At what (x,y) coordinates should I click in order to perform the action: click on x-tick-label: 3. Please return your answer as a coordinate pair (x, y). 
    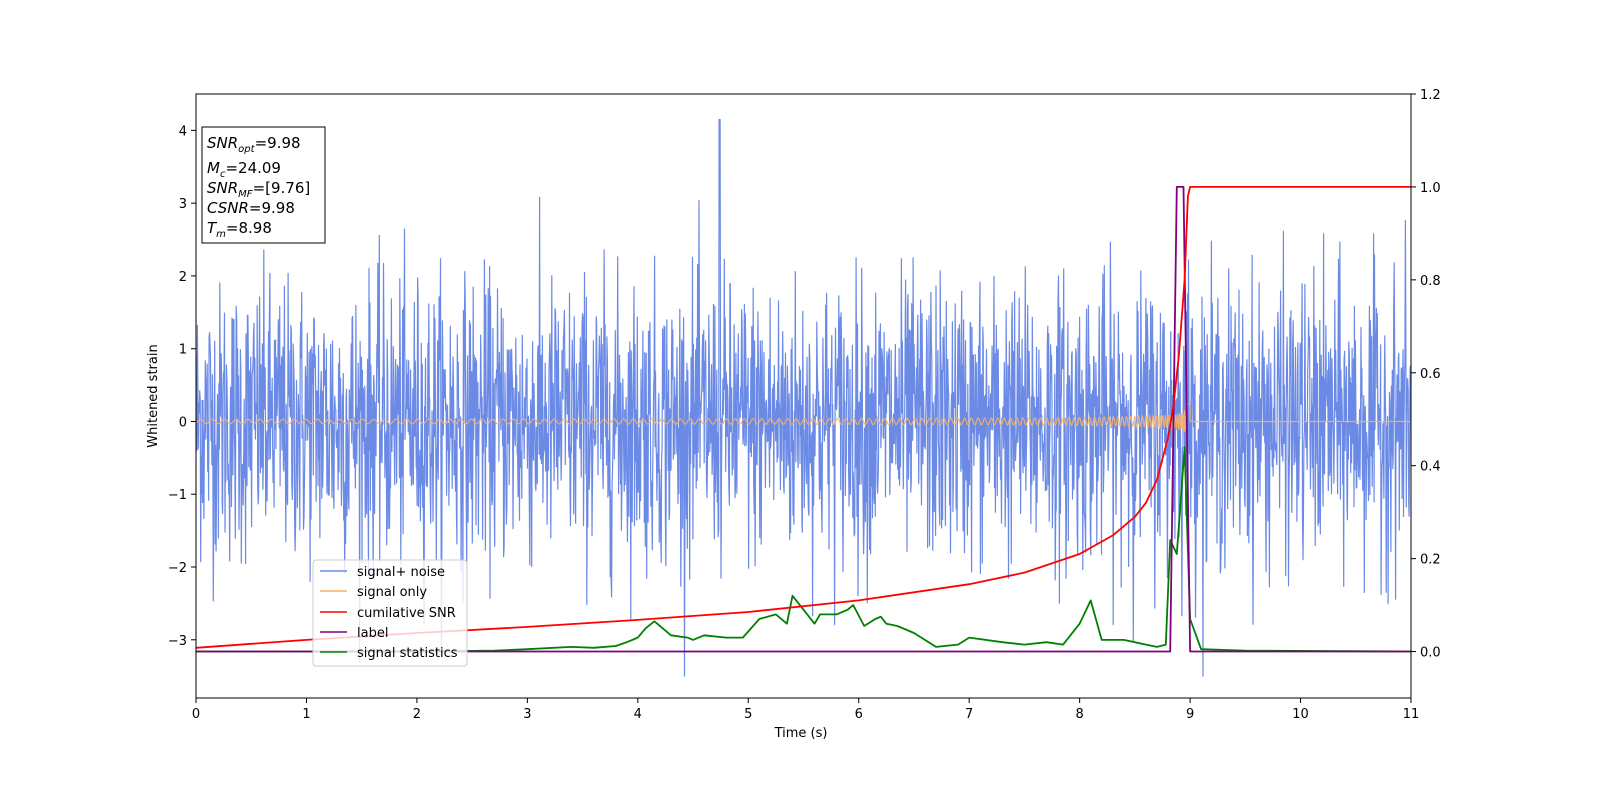
    Looking at the image, I should click on (527, 714).